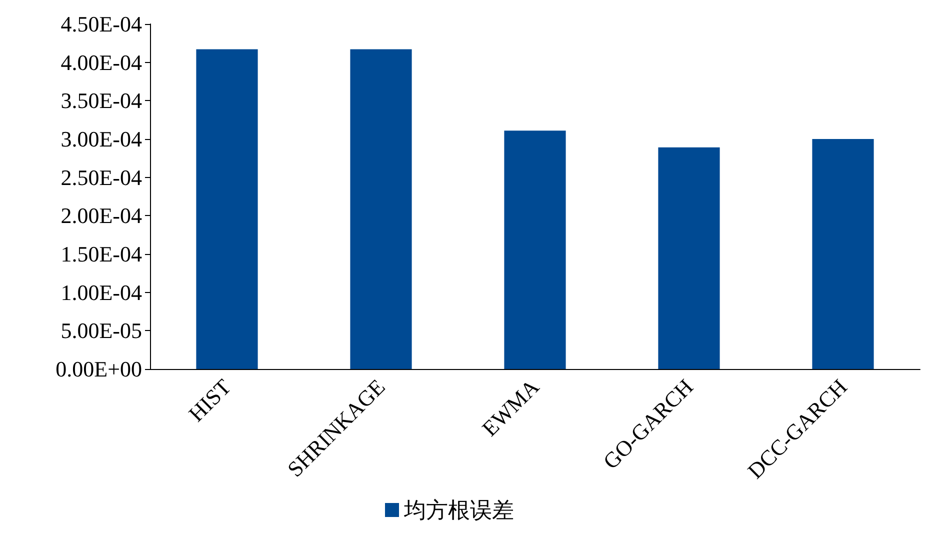  What do you see at coordinates (101, 215) in the screenshot?
I see `y-tick-label: 2.00E-04` at bounding box center [101, 215].